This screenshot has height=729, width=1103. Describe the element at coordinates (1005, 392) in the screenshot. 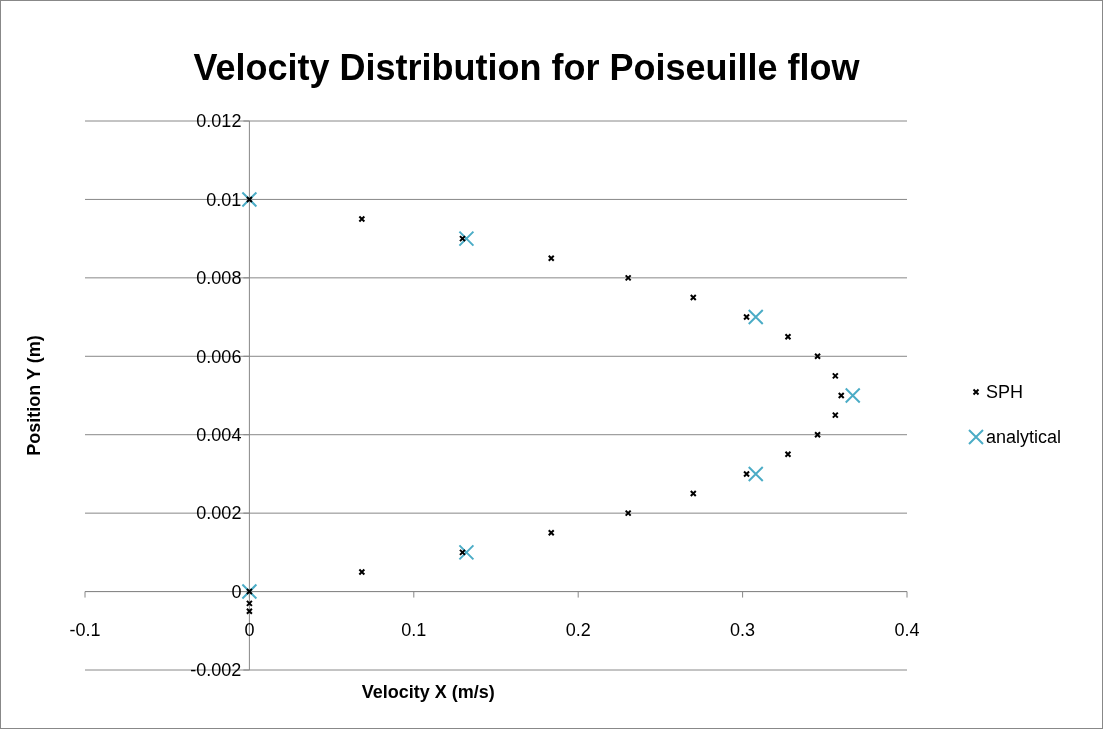

I see `legend-label: SPH` at that location.